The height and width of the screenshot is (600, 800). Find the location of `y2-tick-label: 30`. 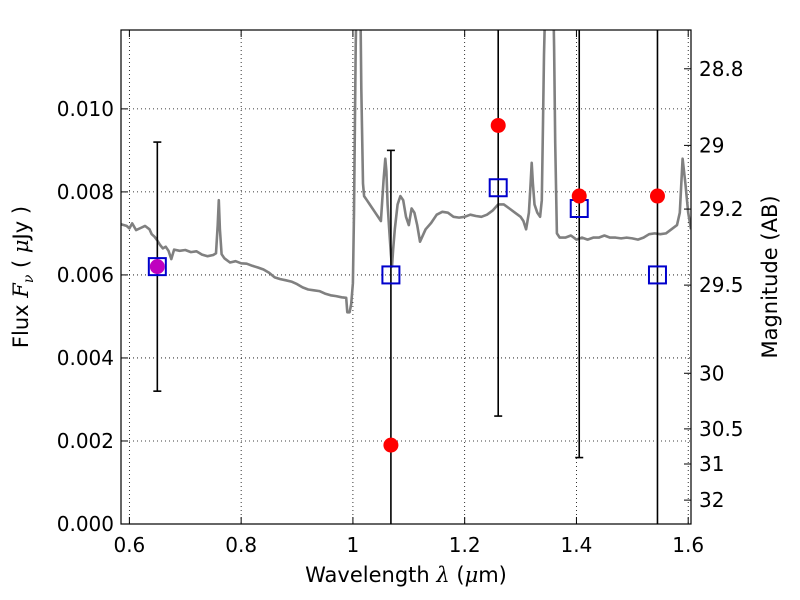

y2-tick-label: 30 is located at coordinates (711, 373).